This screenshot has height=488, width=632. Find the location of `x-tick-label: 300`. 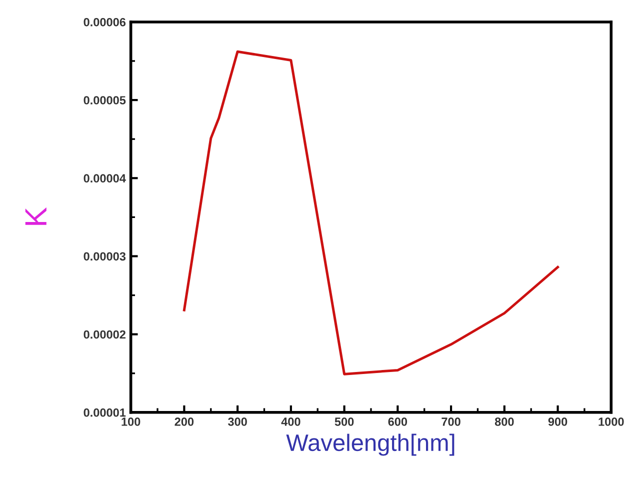

x-tick-label: 300 is located at coordinates (237, 422).